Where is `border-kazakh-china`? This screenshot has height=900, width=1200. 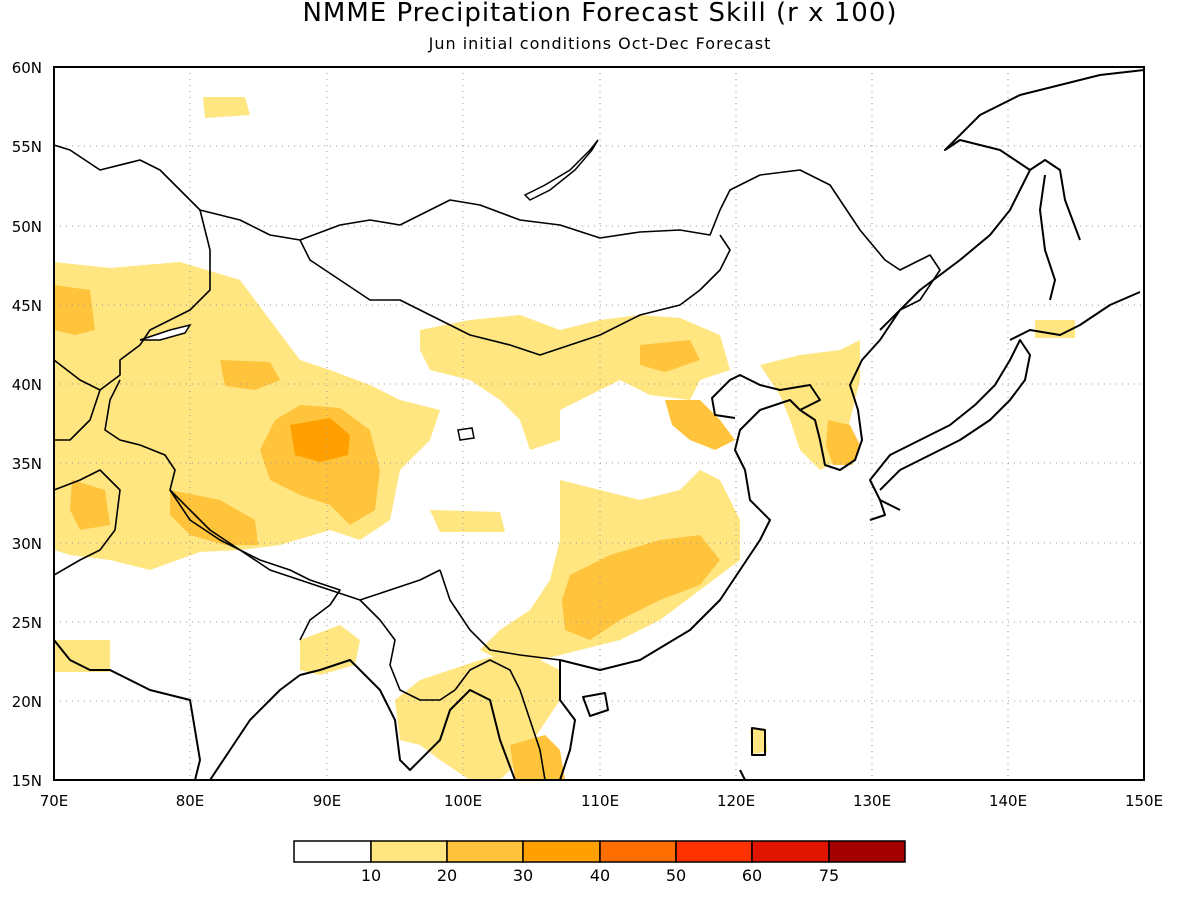 border-kazakh-china is located at coordinates (155, 300).